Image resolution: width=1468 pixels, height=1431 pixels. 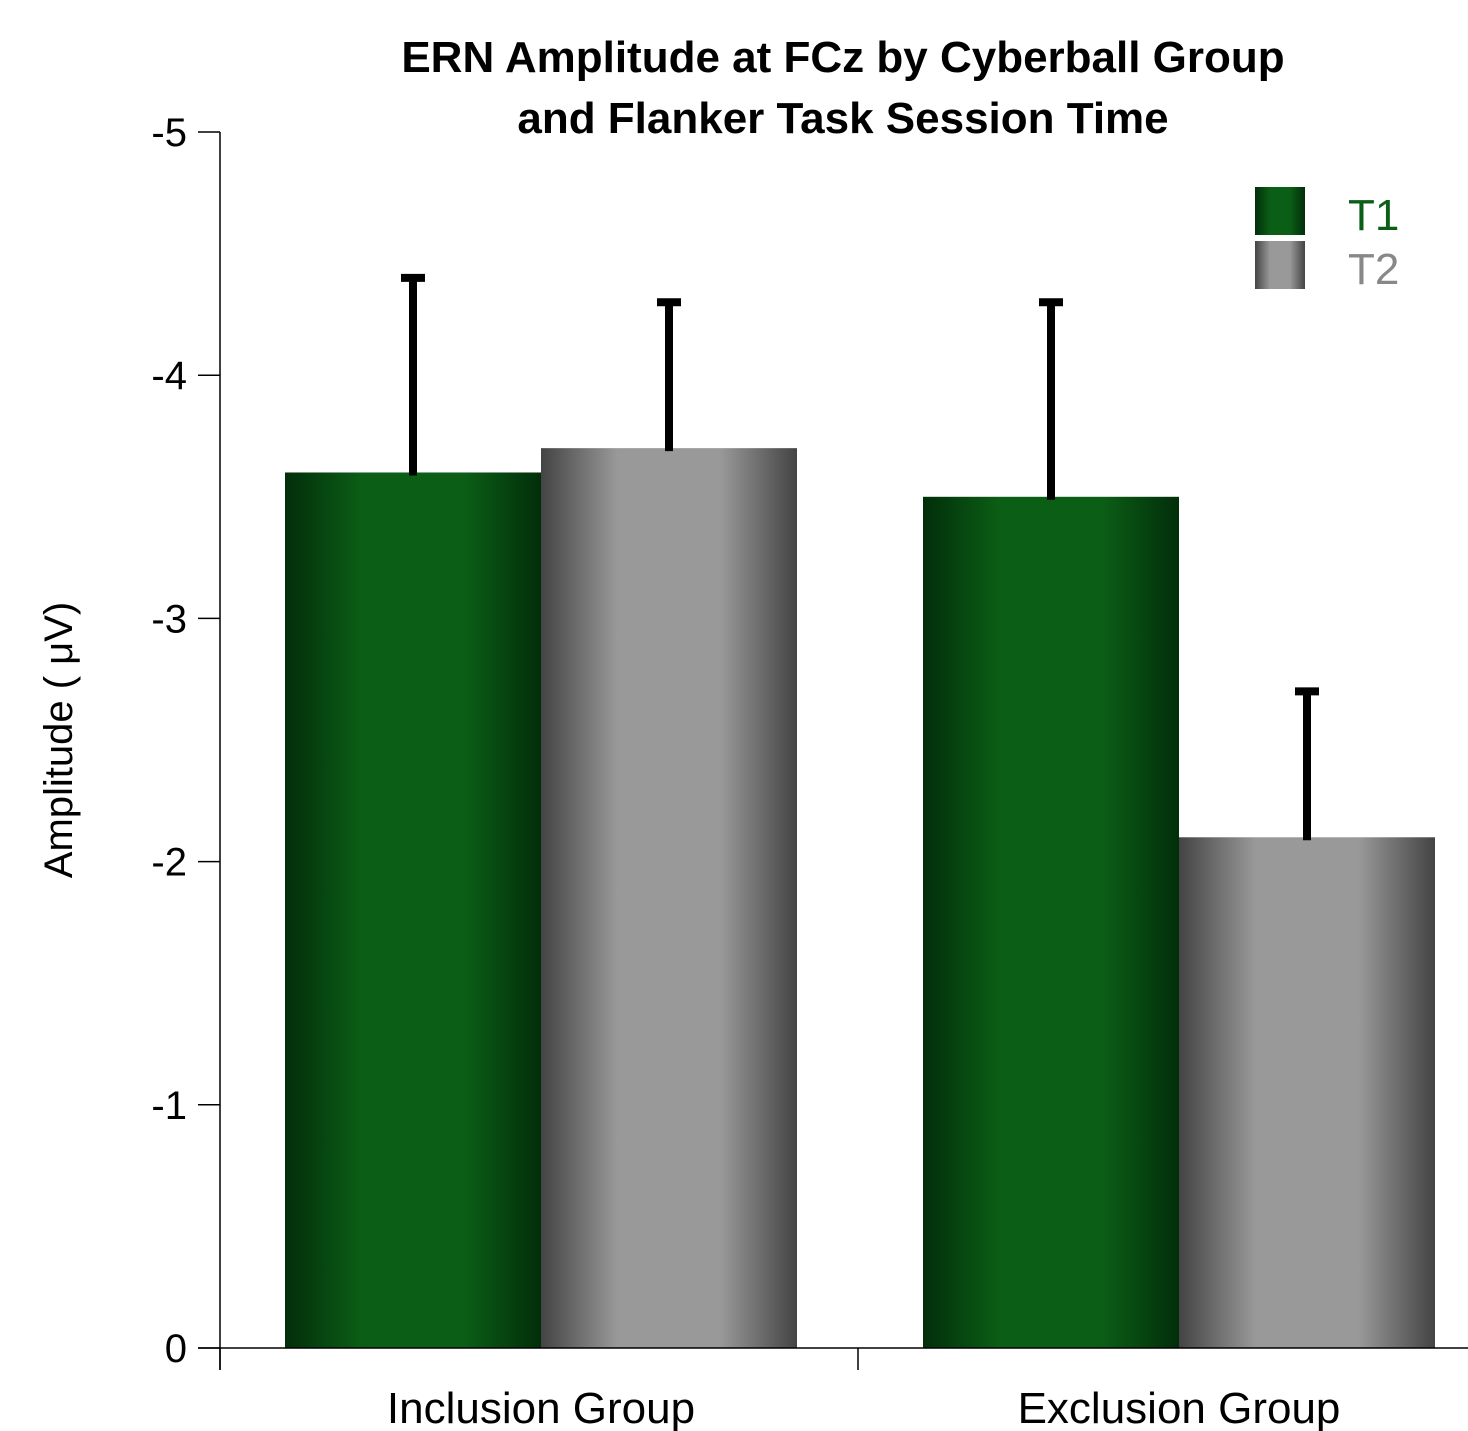 What do you see at coordinates (1051, 922) in the screenshot?
I see `bar-t1-exclusion` at bounding box center [1051, 922].